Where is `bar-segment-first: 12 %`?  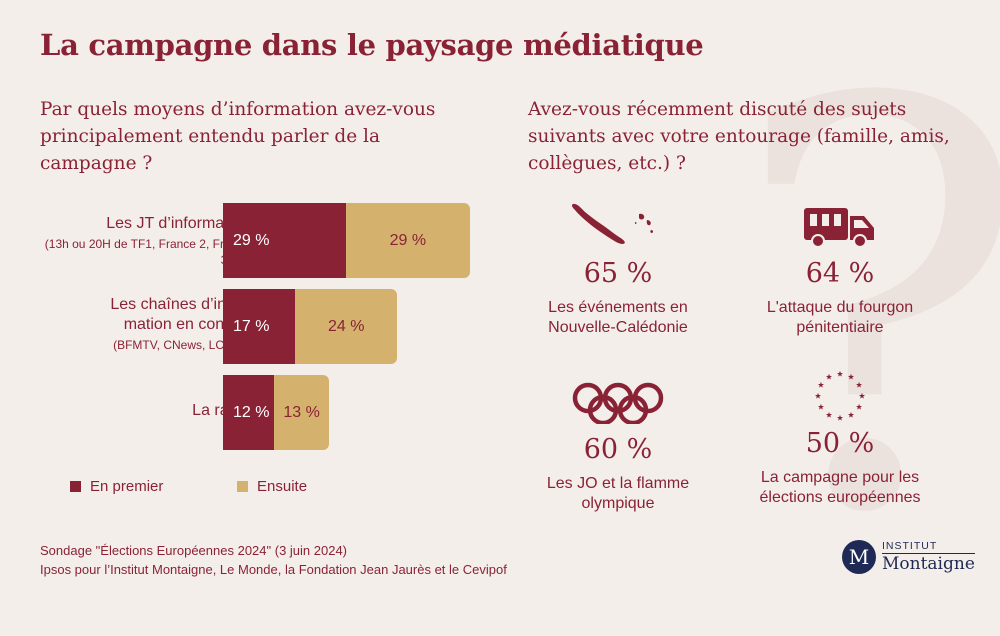 bar-segment-first: 12 % is located at coordinates (248, 412).